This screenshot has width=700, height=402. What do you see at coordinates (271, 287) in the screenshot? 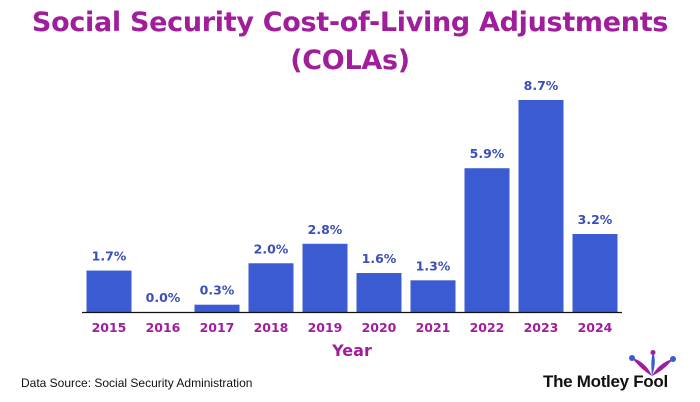
I see `bar-2018` at bounding box center [271, 287].